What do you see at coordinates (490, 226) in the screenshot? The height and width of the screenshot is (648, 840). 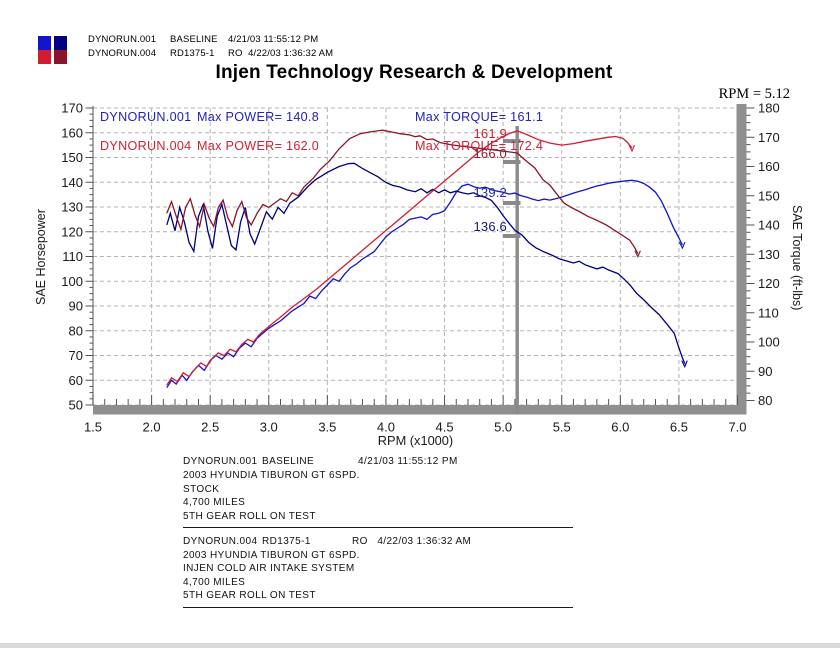 I see `cursor-value-run1-torque: 136.6` at bounding box center [490, 226].